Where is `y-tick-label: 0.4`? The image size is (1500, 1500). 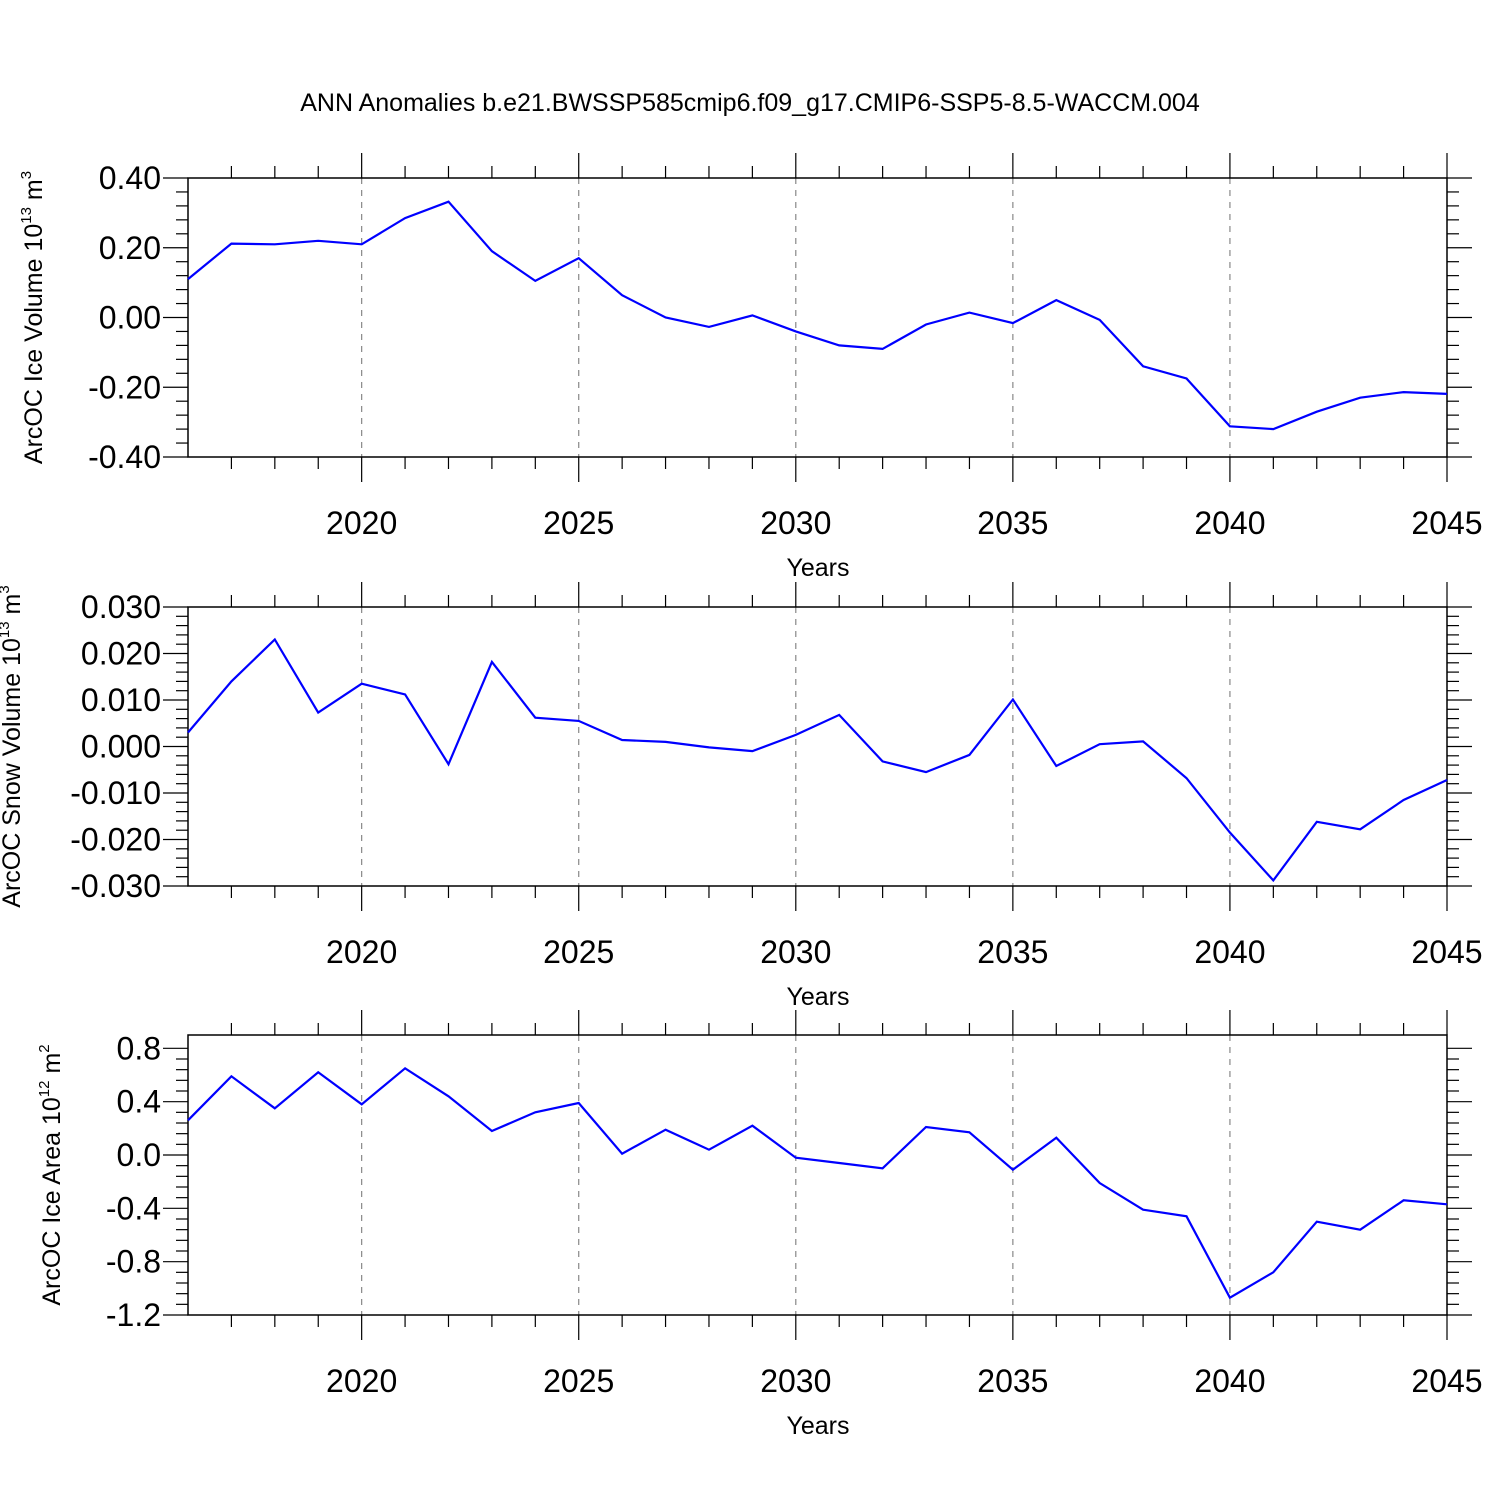
y-tick-label: 0.4 is located at coordinates (139, 1102).